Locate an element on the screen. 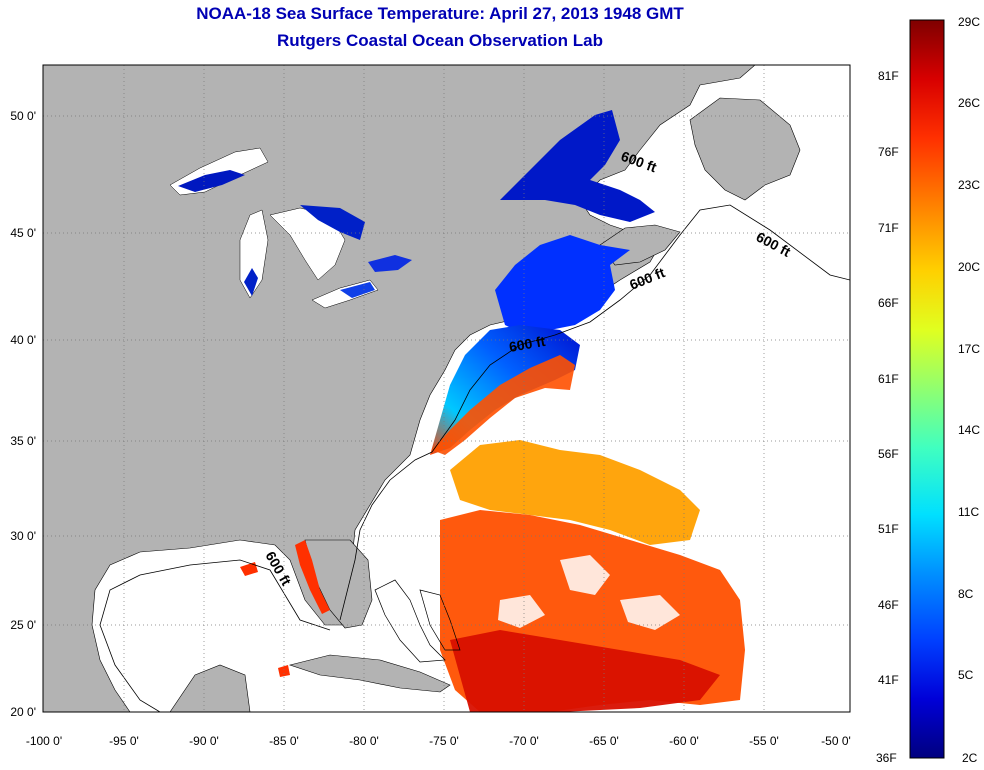  cb-label-c: 2C is located at coordinates (970, 758).